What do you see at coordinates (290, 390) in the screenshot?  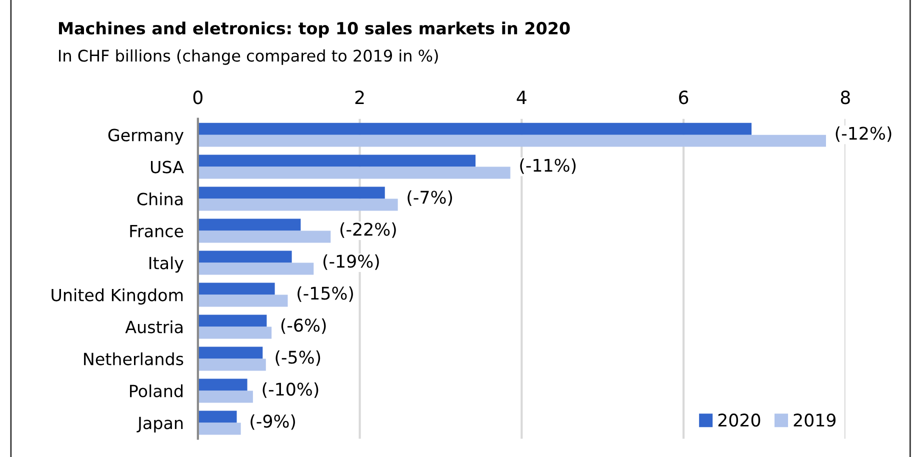 I see `annotation: (-10%)` at bounding box center [290, 390].